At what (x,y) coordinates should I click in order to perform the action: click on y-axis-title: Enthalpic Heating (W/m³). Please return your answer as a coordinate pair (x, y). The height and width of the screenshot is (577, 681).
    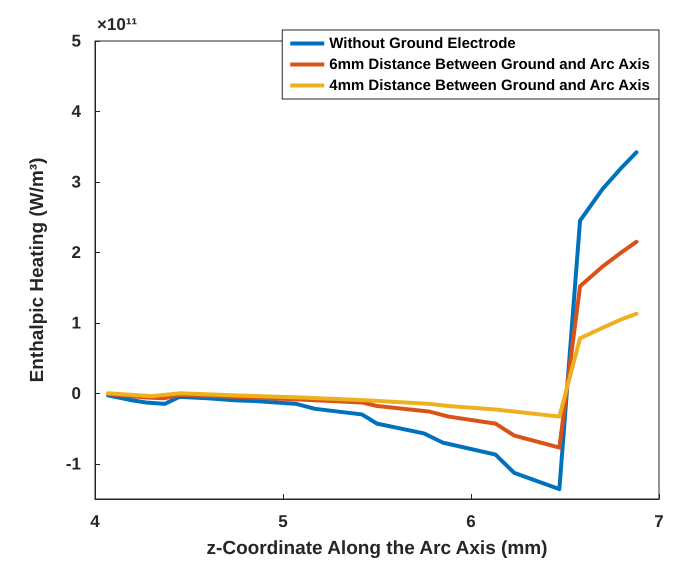
    Looking at the image, I should click on (37, 270).